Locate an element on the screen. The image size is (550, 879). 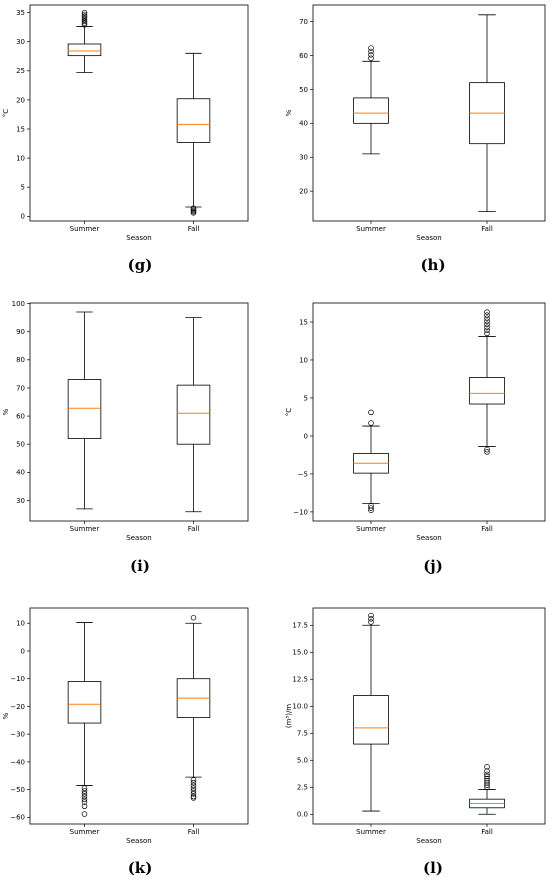
y-tick-label: 7.5 is located at coordinates (302, 734).